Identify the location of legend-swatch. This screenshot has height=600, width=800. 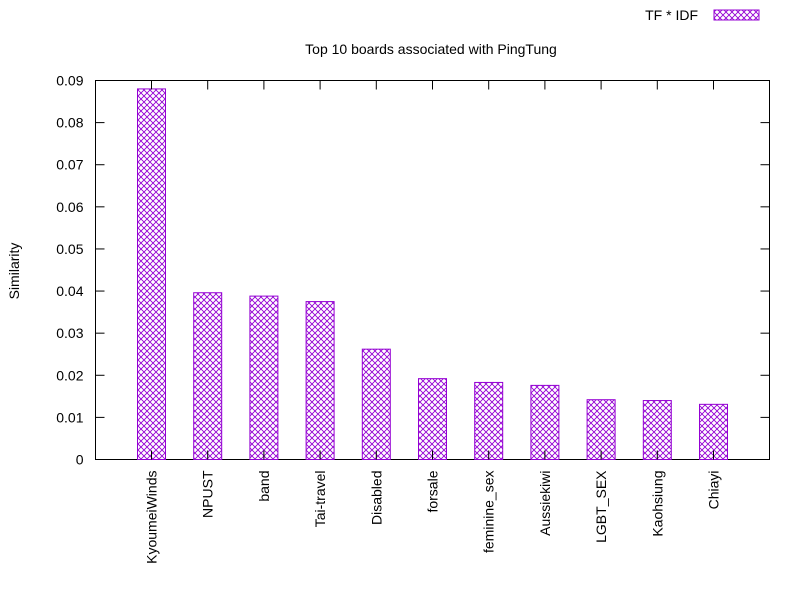
(736, 15).